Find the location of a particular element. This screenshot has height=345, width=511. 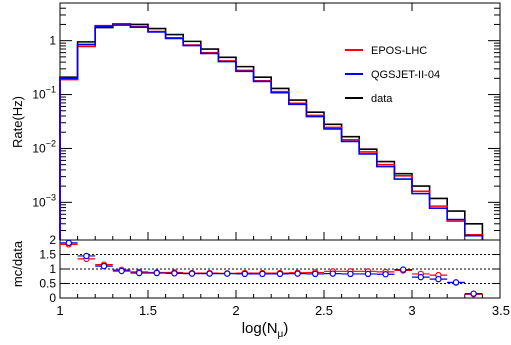

y-tick-label-ratio: 0 is located at coordinates (52, 298).